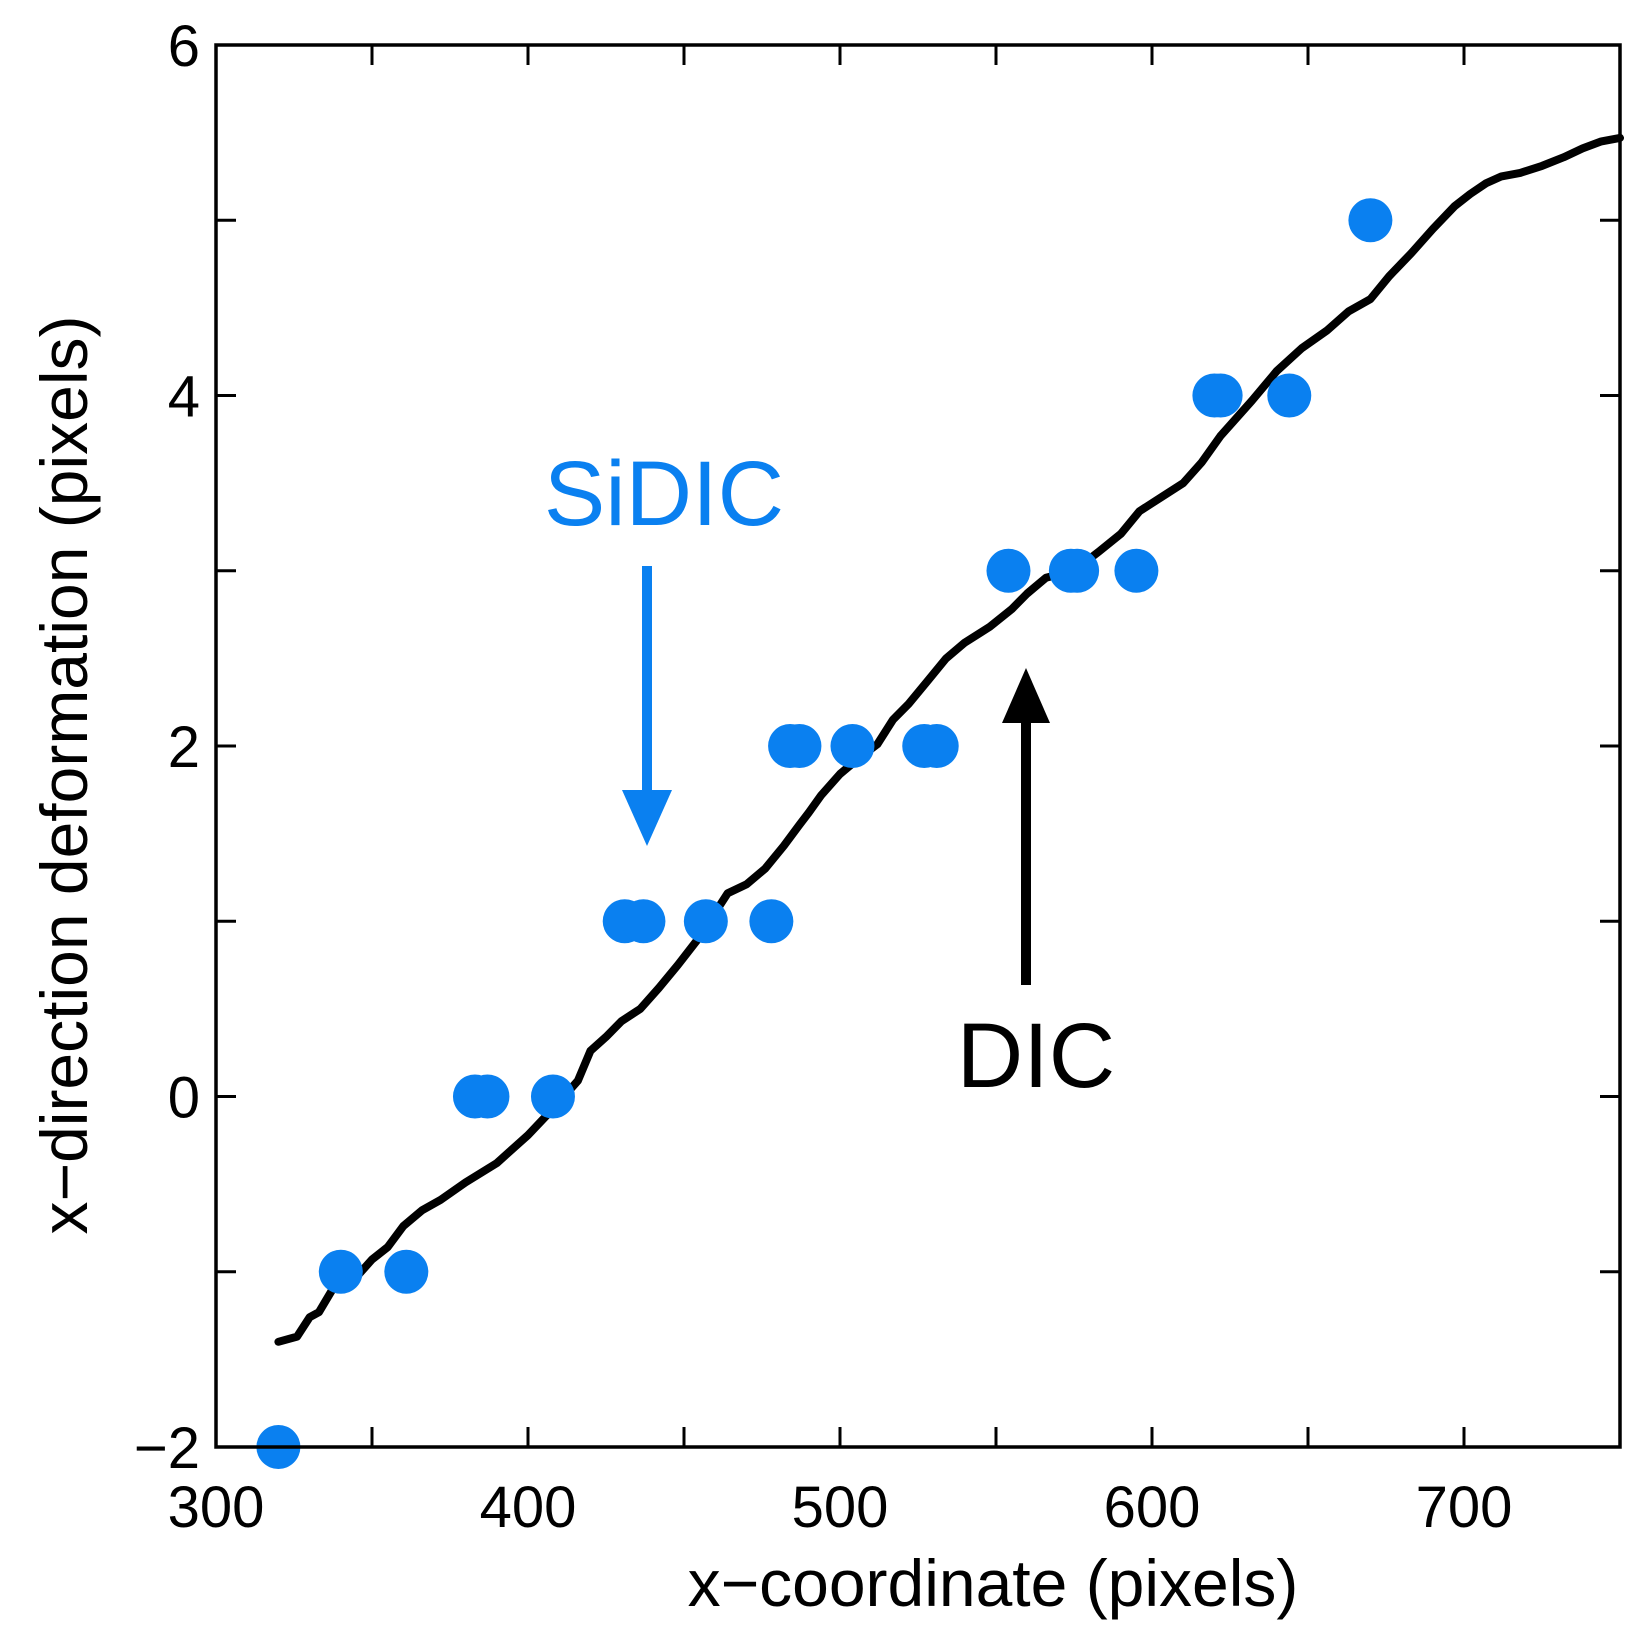 The width and height of the screenshot is (1637, 1641). Describe the element at coordinates (64, 775) in the screenshot. I see `y-axis-title: x−direction deformation (pixels)` at that location.